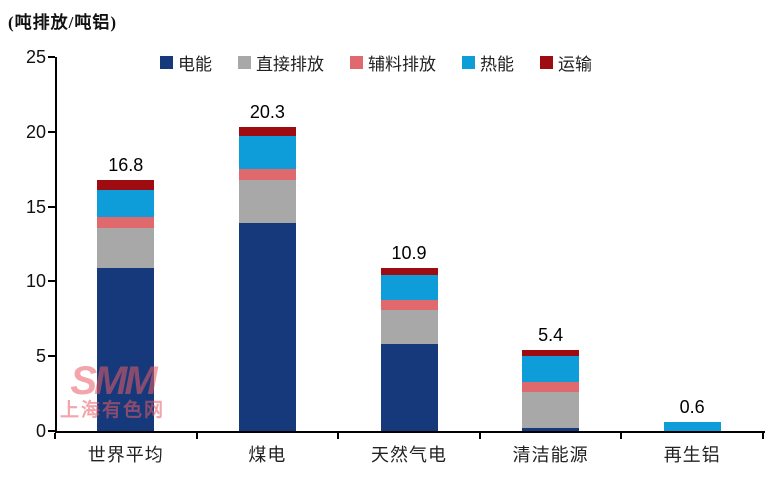  I want to click on bar-total-label: 20.3, so click(267, 112).